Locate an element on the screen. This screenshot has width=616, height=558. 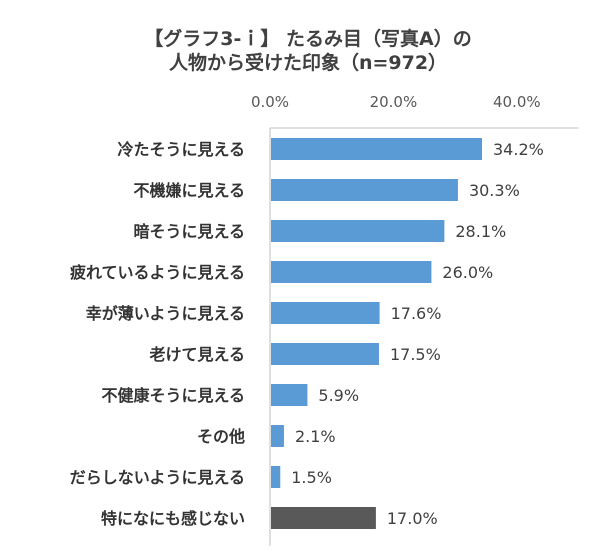
category-label: 特になにも感じない is located at coordinates (173, 518).